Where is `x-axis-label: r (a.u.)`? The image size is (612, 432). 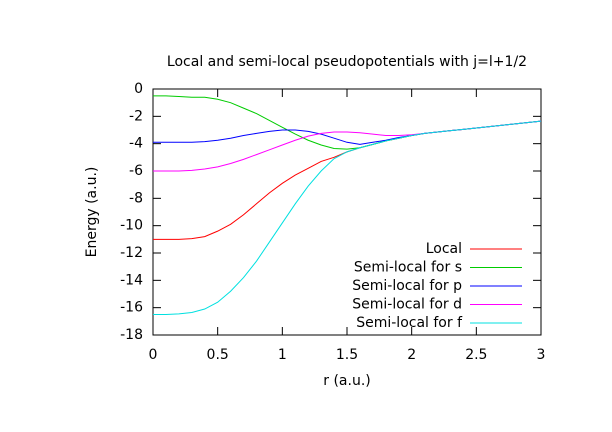 x-axis-label: r (a.u.) is located at coordinates (346, 381).